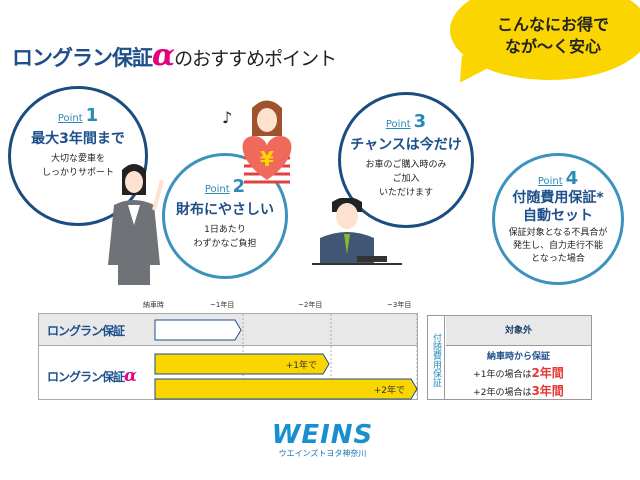  I want to click on music-note-icon: ♪, so click(227, 117).